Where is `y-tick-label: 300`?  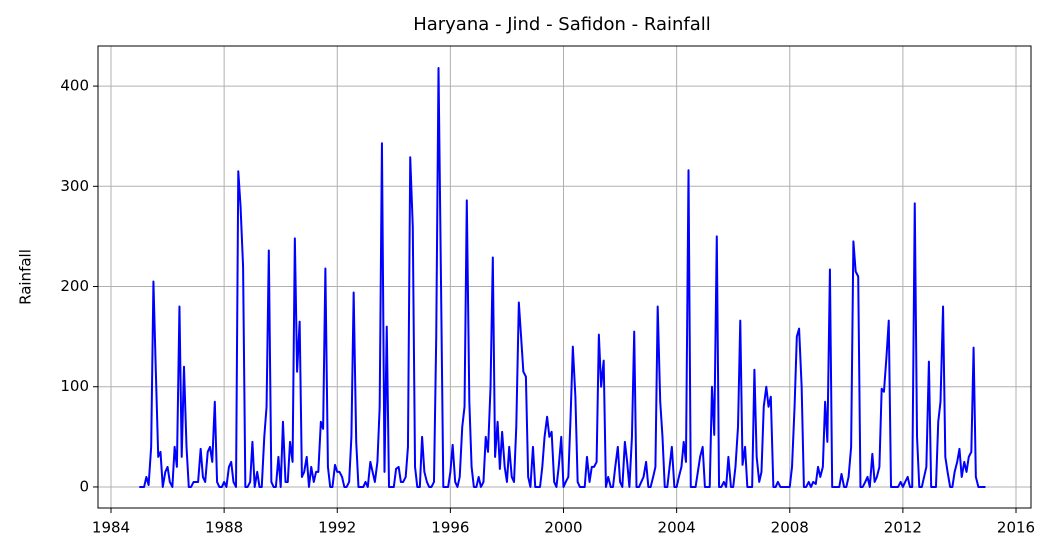 y-tick-label: 300 is located at coordinates (74, 186).